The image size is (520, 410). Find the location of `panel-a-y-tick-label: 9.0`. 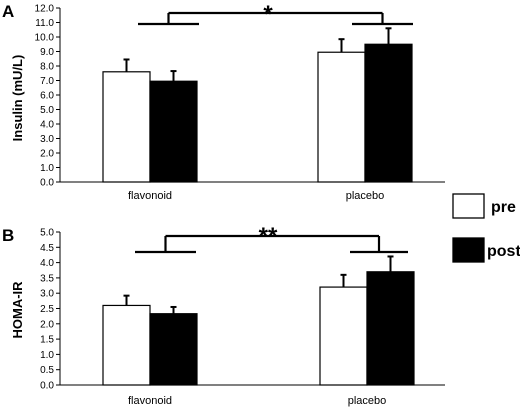

panel-a-y-tick-label: 9.0 is located at coordinates (47, 52).